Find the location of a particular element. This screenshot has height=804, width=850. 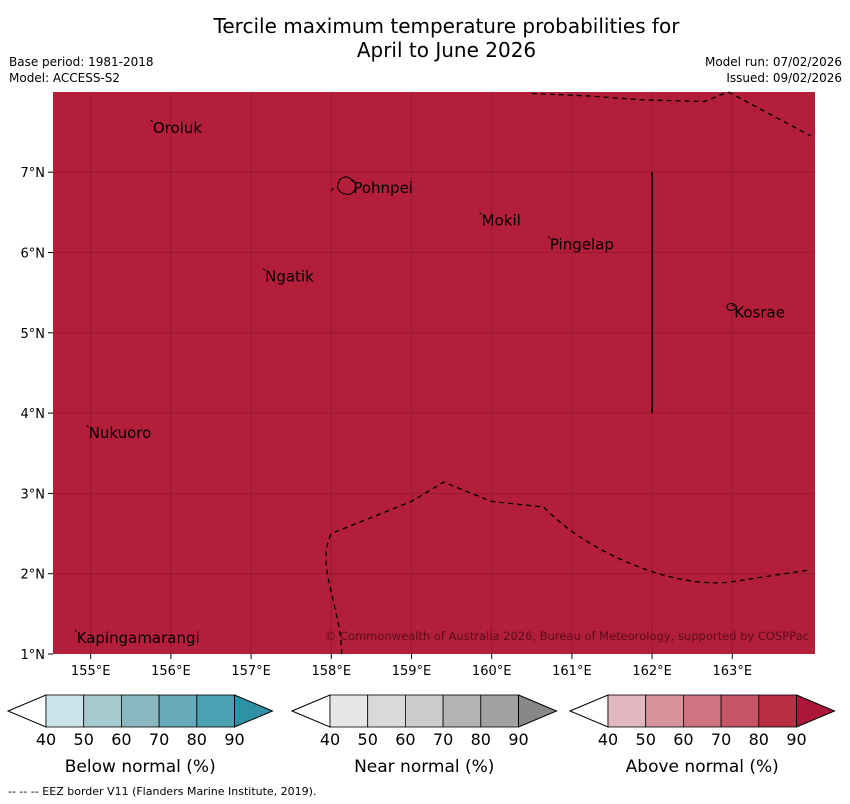

lon-label: 163°E is located at coordinates (733, 671).